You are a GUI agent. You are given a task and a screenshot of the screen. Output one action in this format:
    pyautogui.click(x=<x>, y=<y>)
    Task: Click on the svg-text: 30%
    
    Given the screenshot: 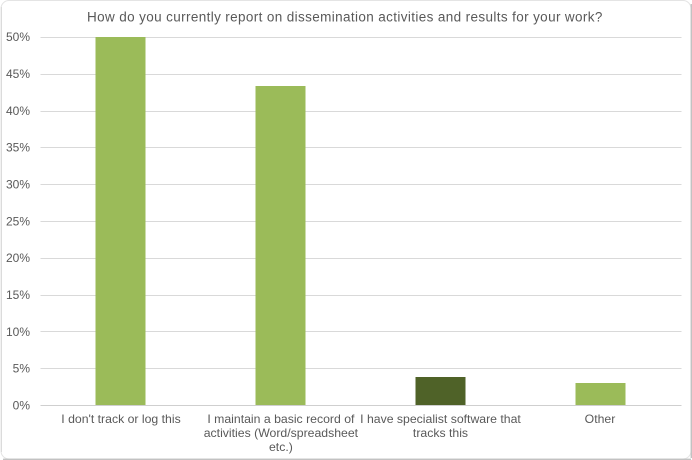 What is the action you would take?
    pyautogui.click(x=18, y=185)
    